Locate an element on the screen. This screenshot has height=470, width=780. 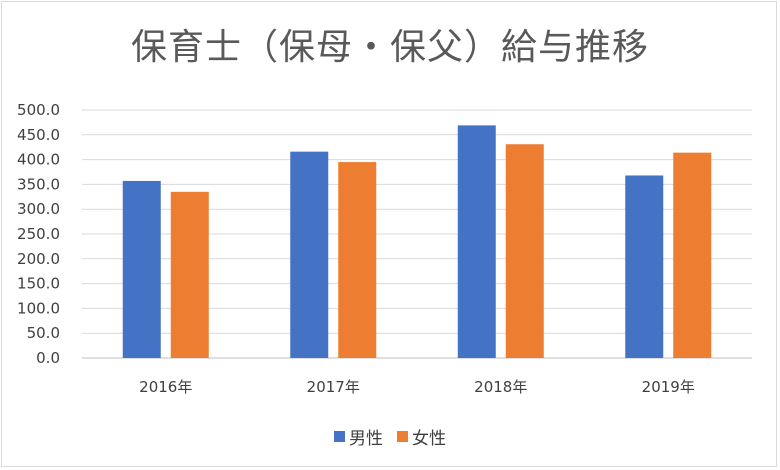
chart-title: 保育士（保母・保父）給与推移 is located at coordinates (389, 47).